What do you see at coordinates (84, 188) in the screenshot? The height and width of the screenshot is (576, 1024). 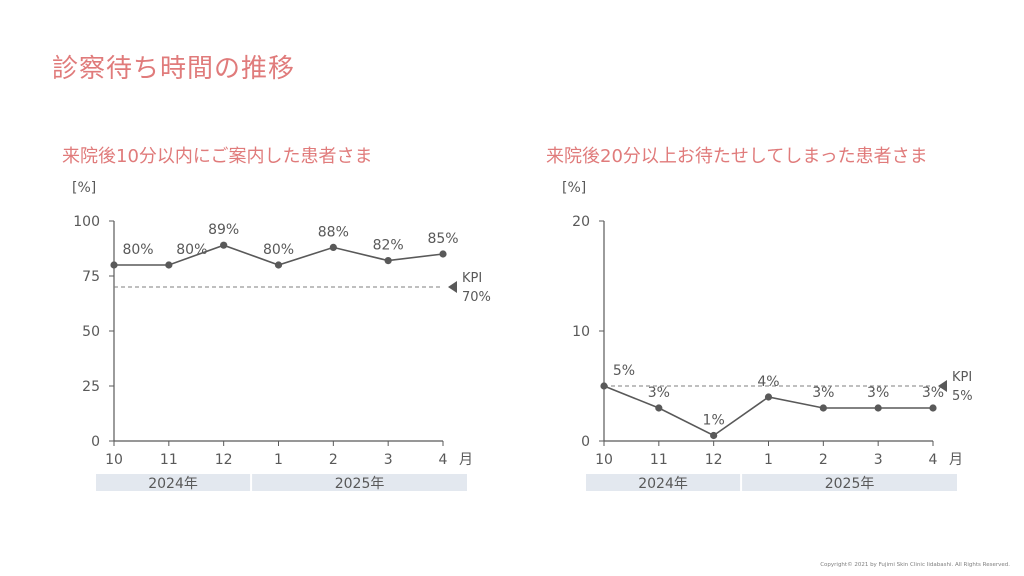 I see `chart1-y-unit-label: [%]` at bounding box center [84, 188].